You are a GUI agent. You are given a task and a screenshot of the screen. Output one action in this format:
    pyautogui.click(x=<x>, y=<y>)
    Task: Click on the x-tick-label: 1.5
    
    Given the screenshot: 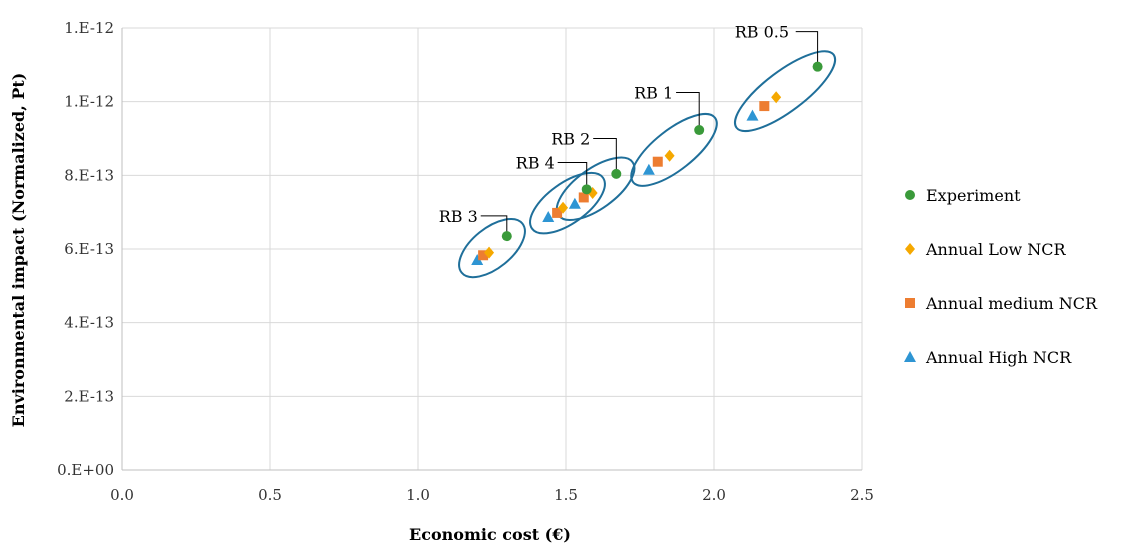 What is the action you would take?
    pyautogui.click(x=566, y=495)
    